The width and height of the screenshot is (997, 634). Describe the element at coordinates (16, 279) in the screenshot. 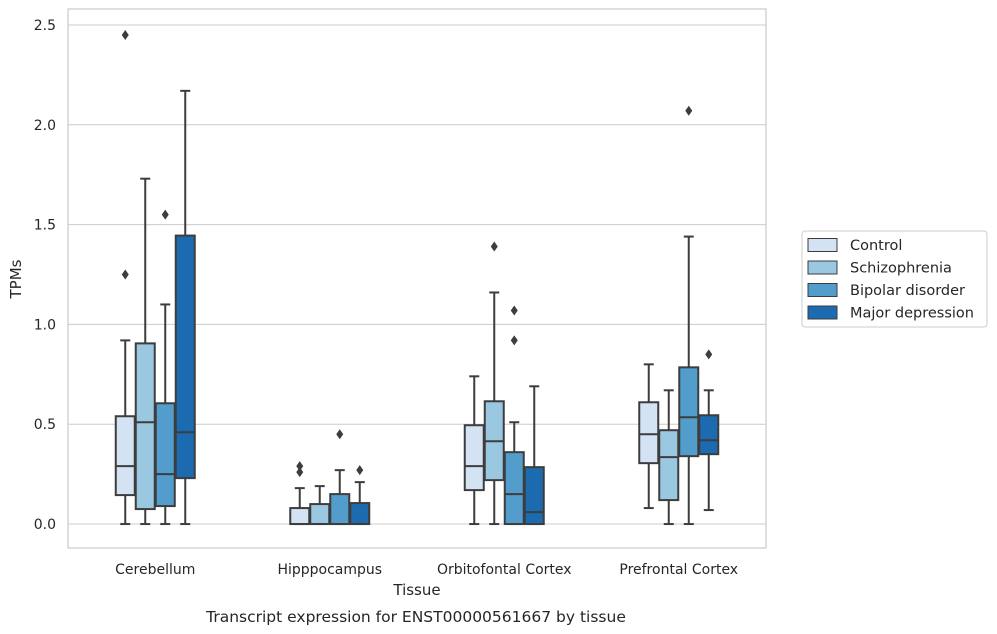

I see `y-axis-title: TPMs` at that location.